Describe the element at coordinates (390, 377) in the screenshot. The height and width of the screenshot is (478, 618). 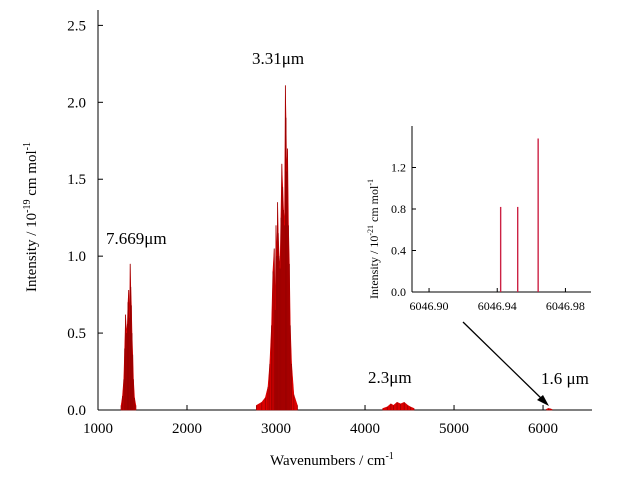
I see `band-label-23: 2.3μm` at that location.